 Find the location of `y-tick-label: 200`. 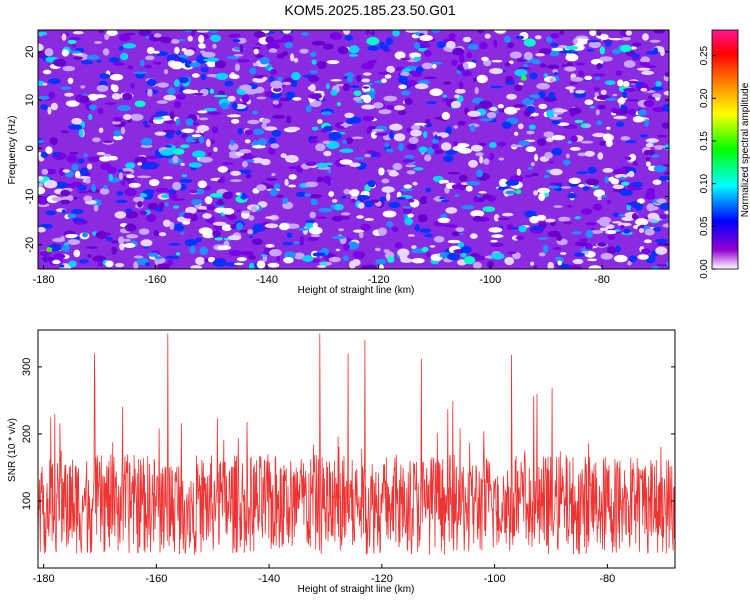

y-tick-label: 200 is located at coordinates (27, 434).